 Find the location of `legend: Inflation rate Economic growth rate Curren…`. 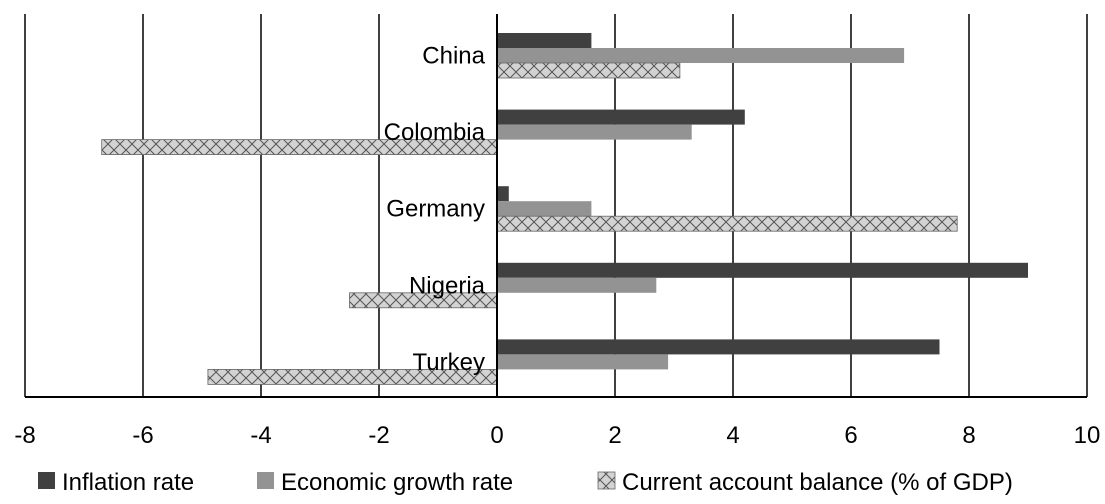

legend: Inflation rate Economic growth rate Curren… is located at coordinates (525, 482).